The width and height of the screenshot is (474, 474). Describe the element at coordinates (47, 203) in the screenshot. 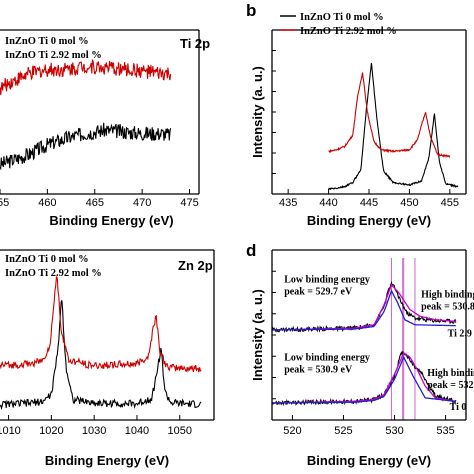

I see `x-tick-label-a-1: 460` at that location.